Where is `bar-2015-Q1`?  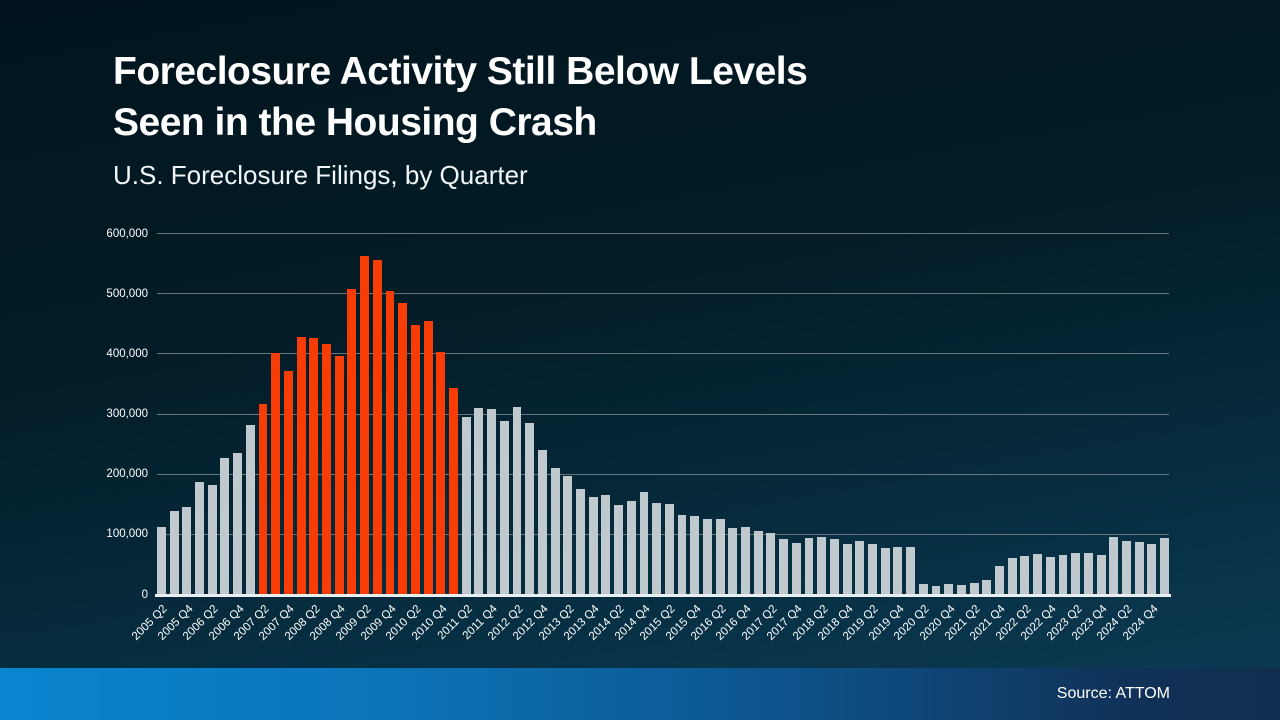
bar-2015-Q1 is located at coordinates (657, 548).